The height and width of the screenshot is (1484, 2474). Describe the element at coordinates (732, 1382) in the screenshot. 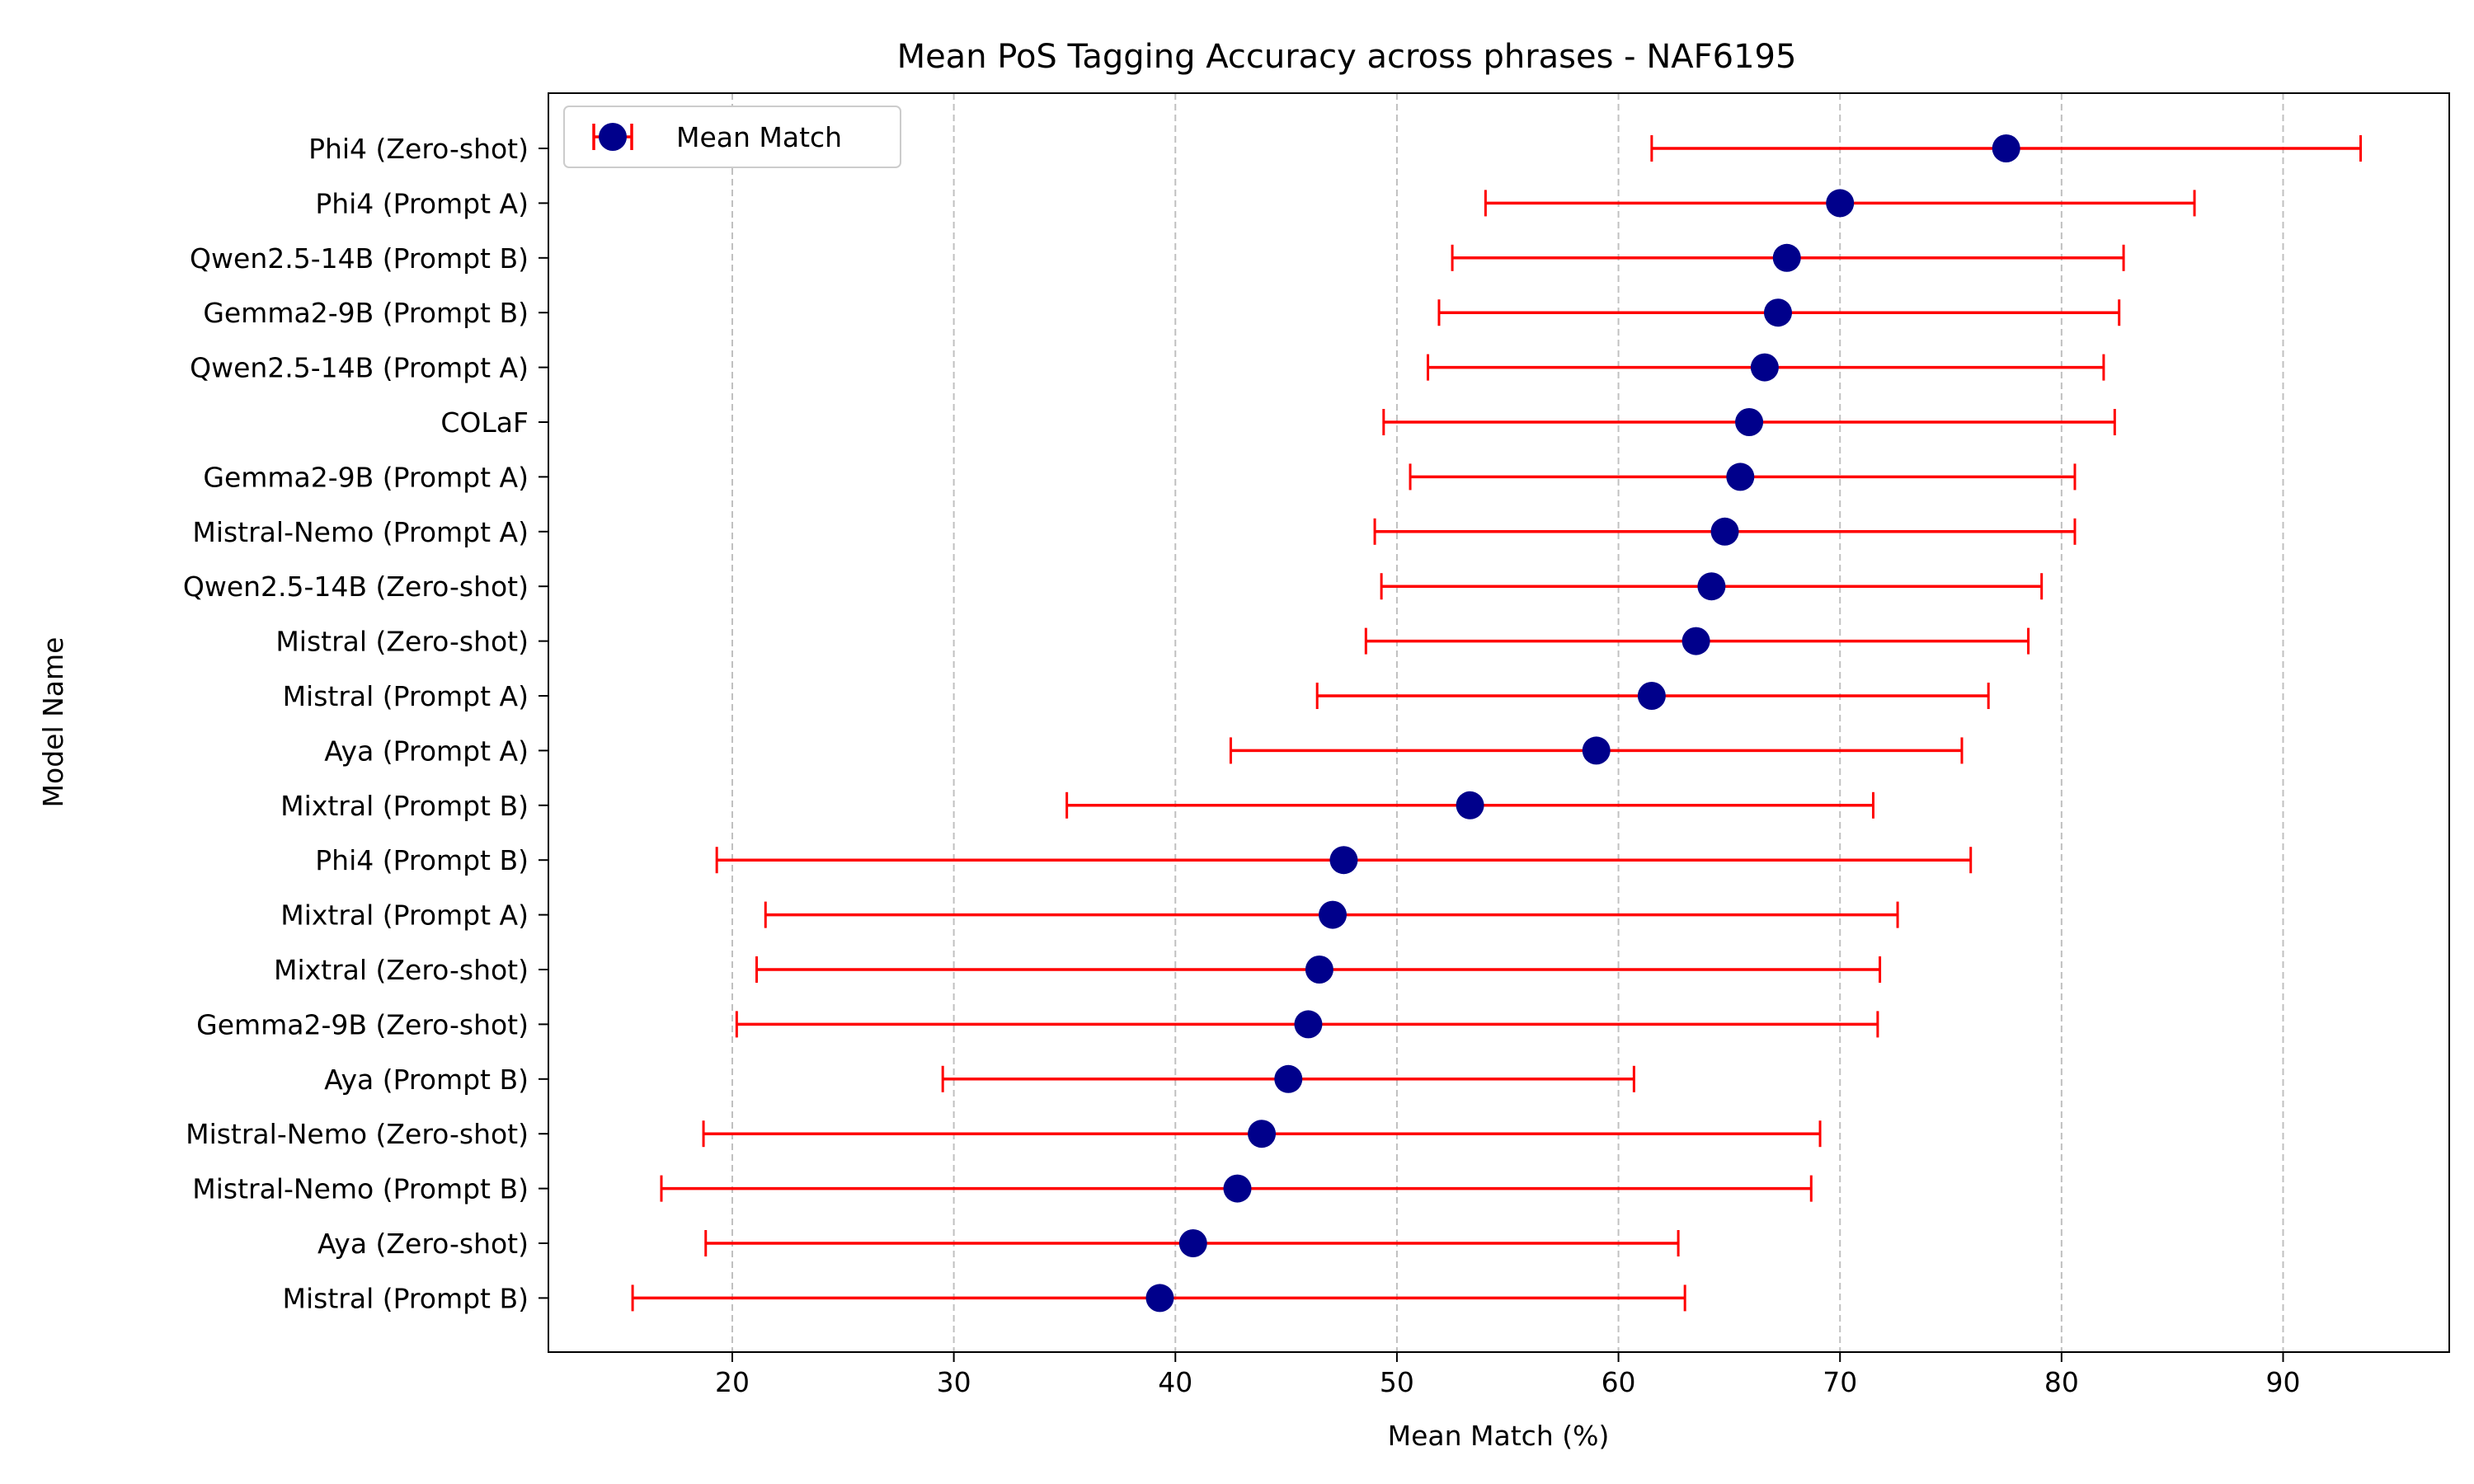

I see `x-tick-label: 20` at that location.